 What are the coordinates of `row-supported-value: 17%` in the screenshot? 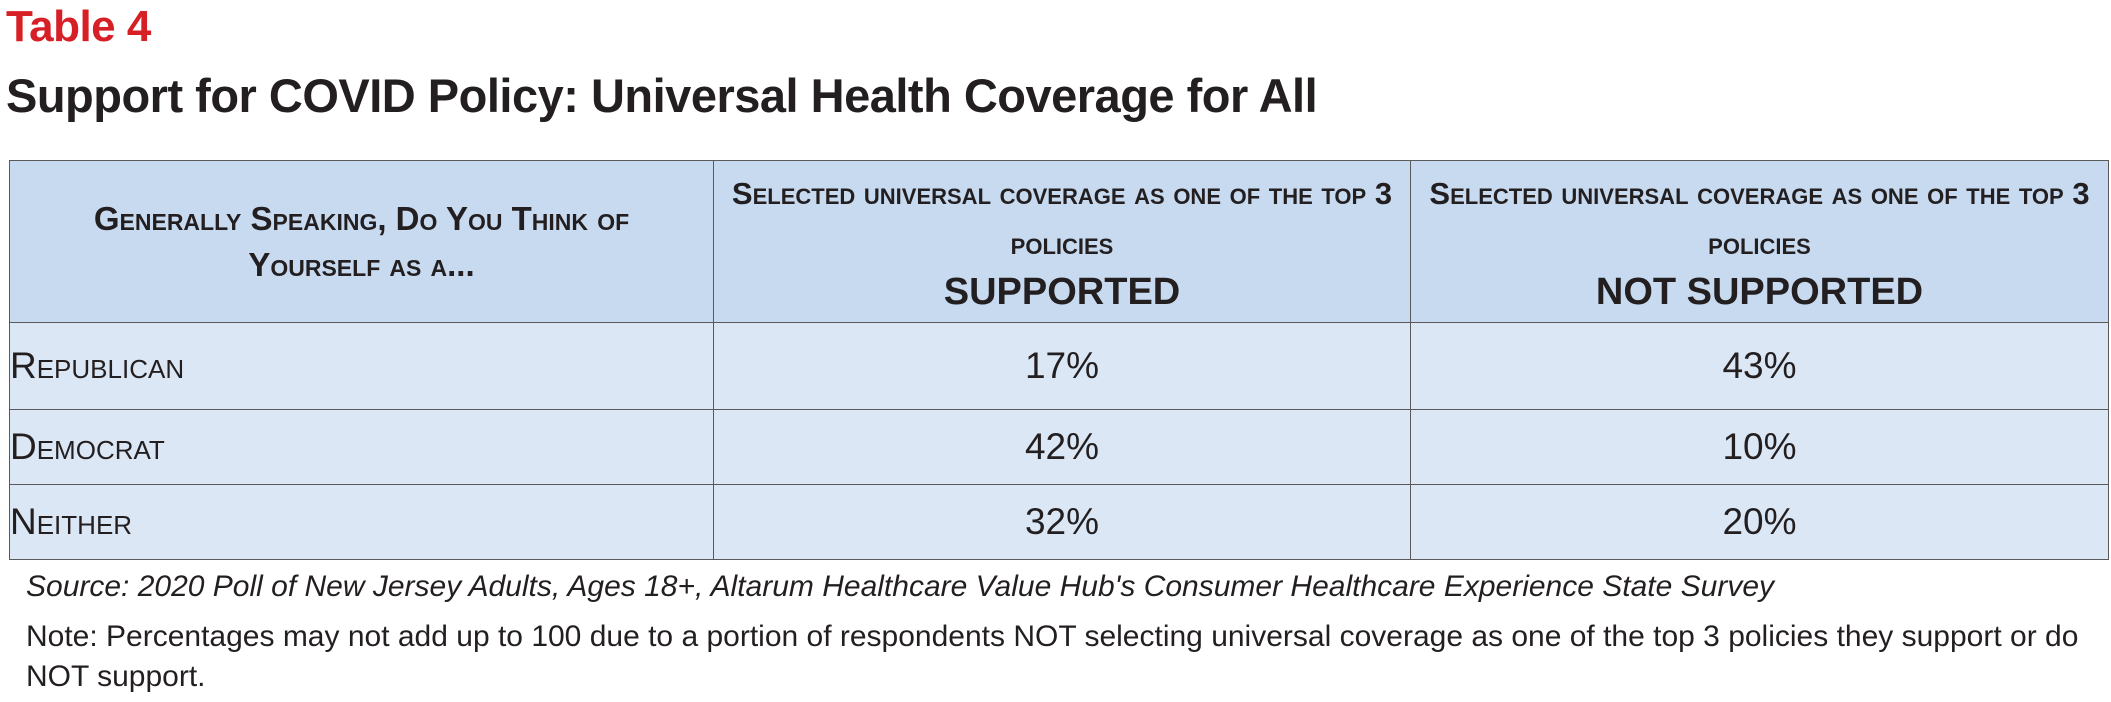 It's located at (1062, 366).